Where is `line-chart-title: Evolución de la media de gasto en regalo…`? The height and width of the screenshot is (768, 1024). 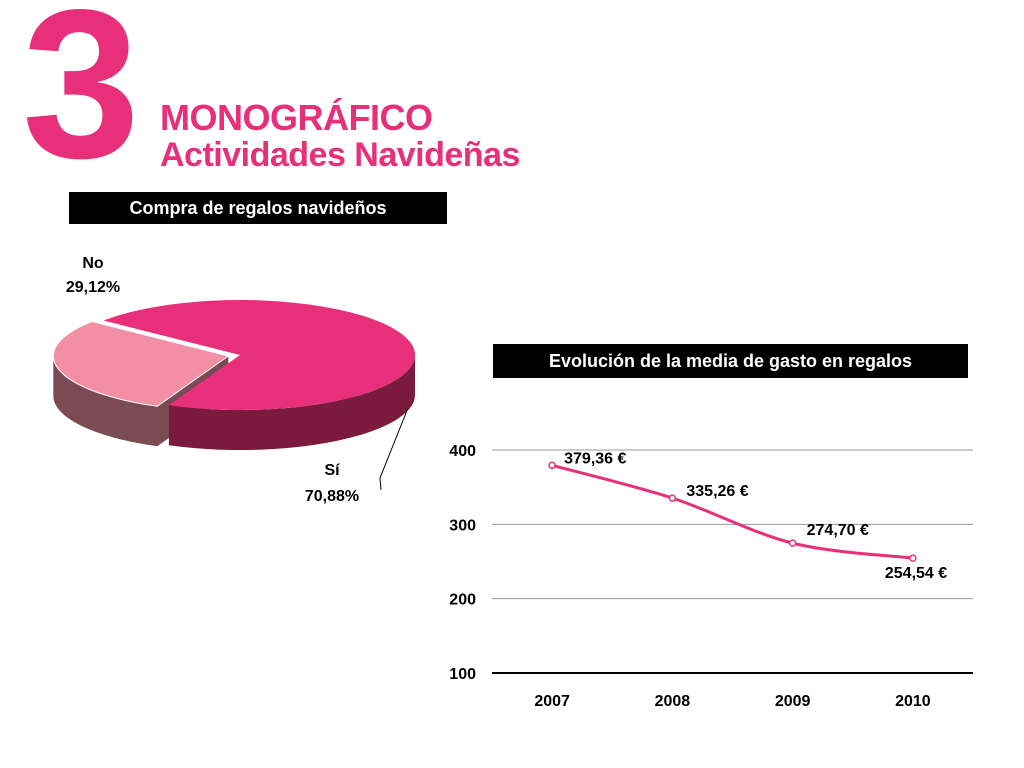
line-chart-title: Evolución de la media de gasto en regalo… is located at coordinates (730, 361).